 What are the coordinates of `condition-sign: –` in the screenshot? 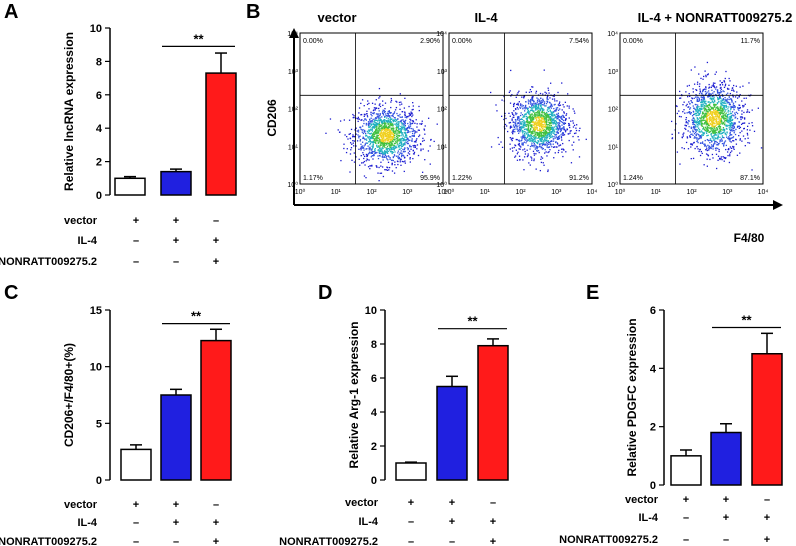 It's located at (136, 541).